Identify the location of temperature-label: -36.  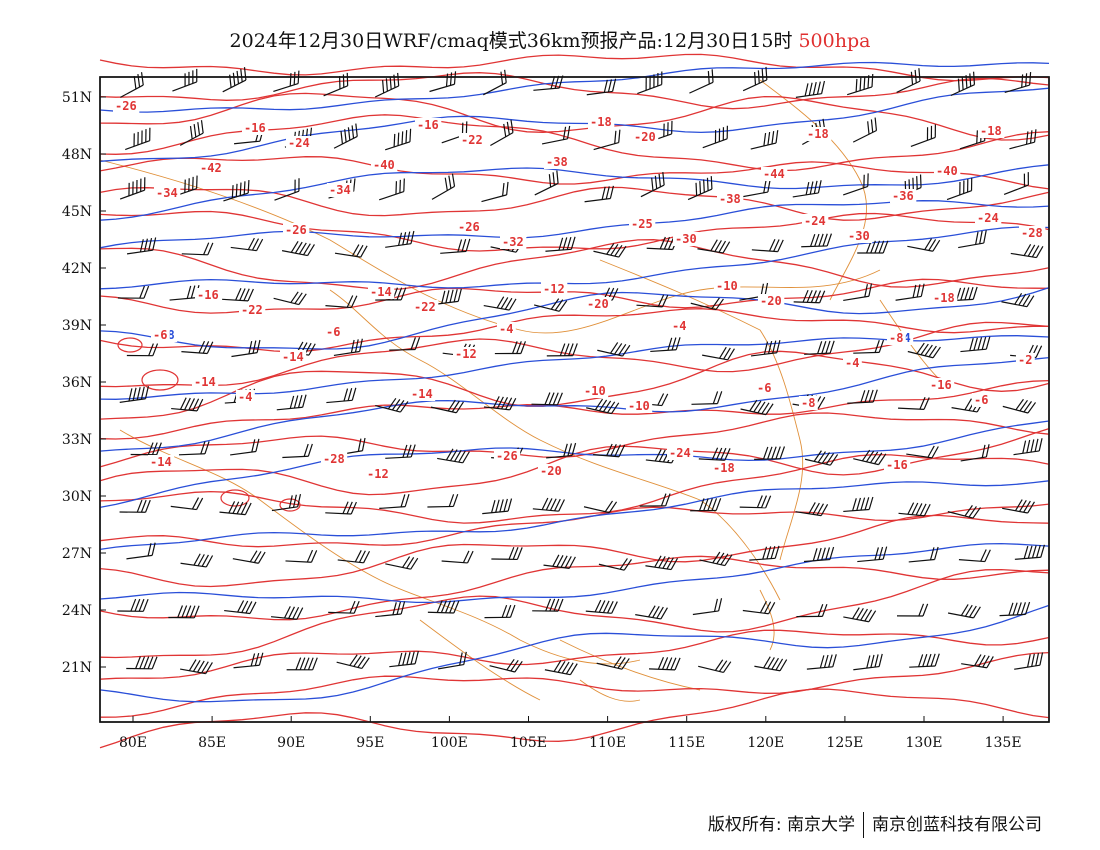
(903, 196).